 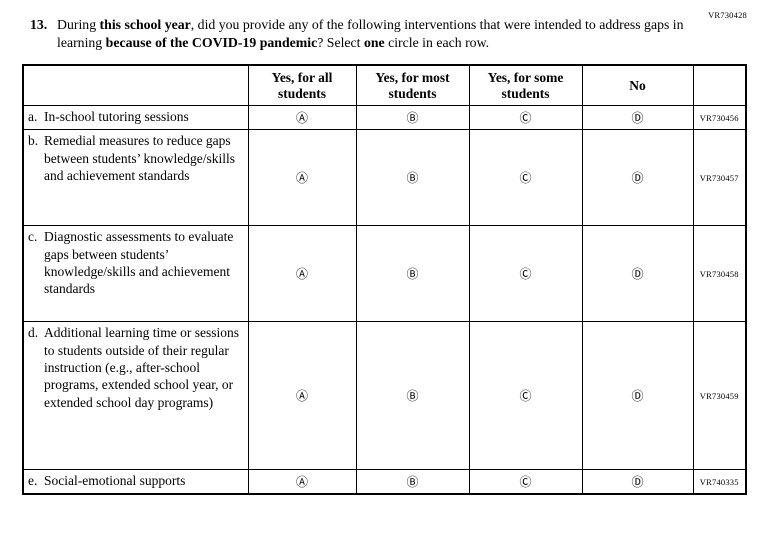 I want to click on question-text-segment: circle in each row., so click(x=437, y=43).